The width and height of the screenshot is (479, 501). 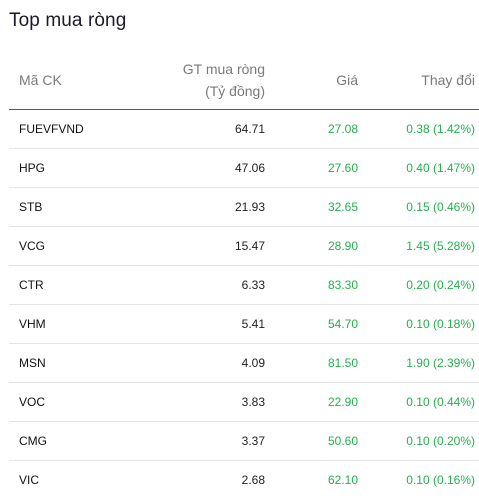 What do you see at coordinates (418, 168) in the screenshot?
I see `price-change: 0.40 (1.47%)` at bounding box center [418, 168].